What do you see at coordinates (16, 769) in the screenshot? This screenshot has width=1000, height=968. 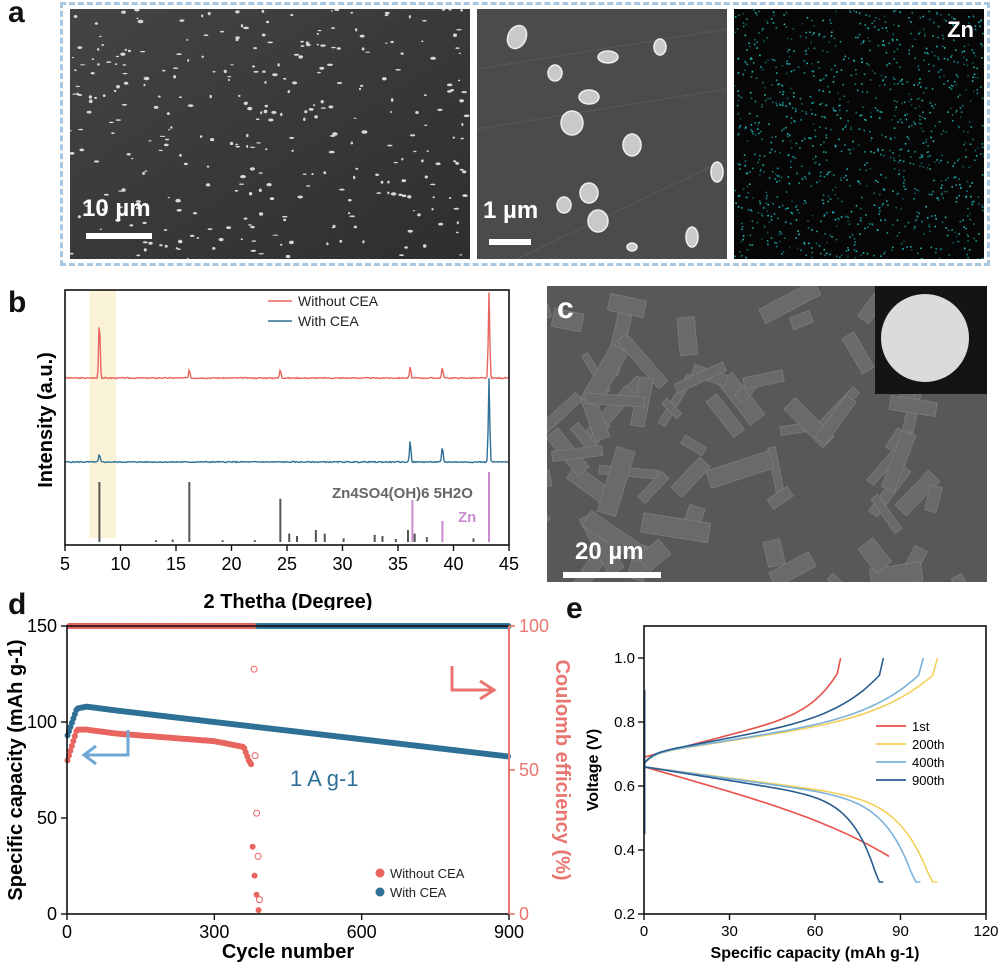 I see `cycling-y-axis-label: Specific capacity (mAh g-1)` at bounding box center [16, 769].